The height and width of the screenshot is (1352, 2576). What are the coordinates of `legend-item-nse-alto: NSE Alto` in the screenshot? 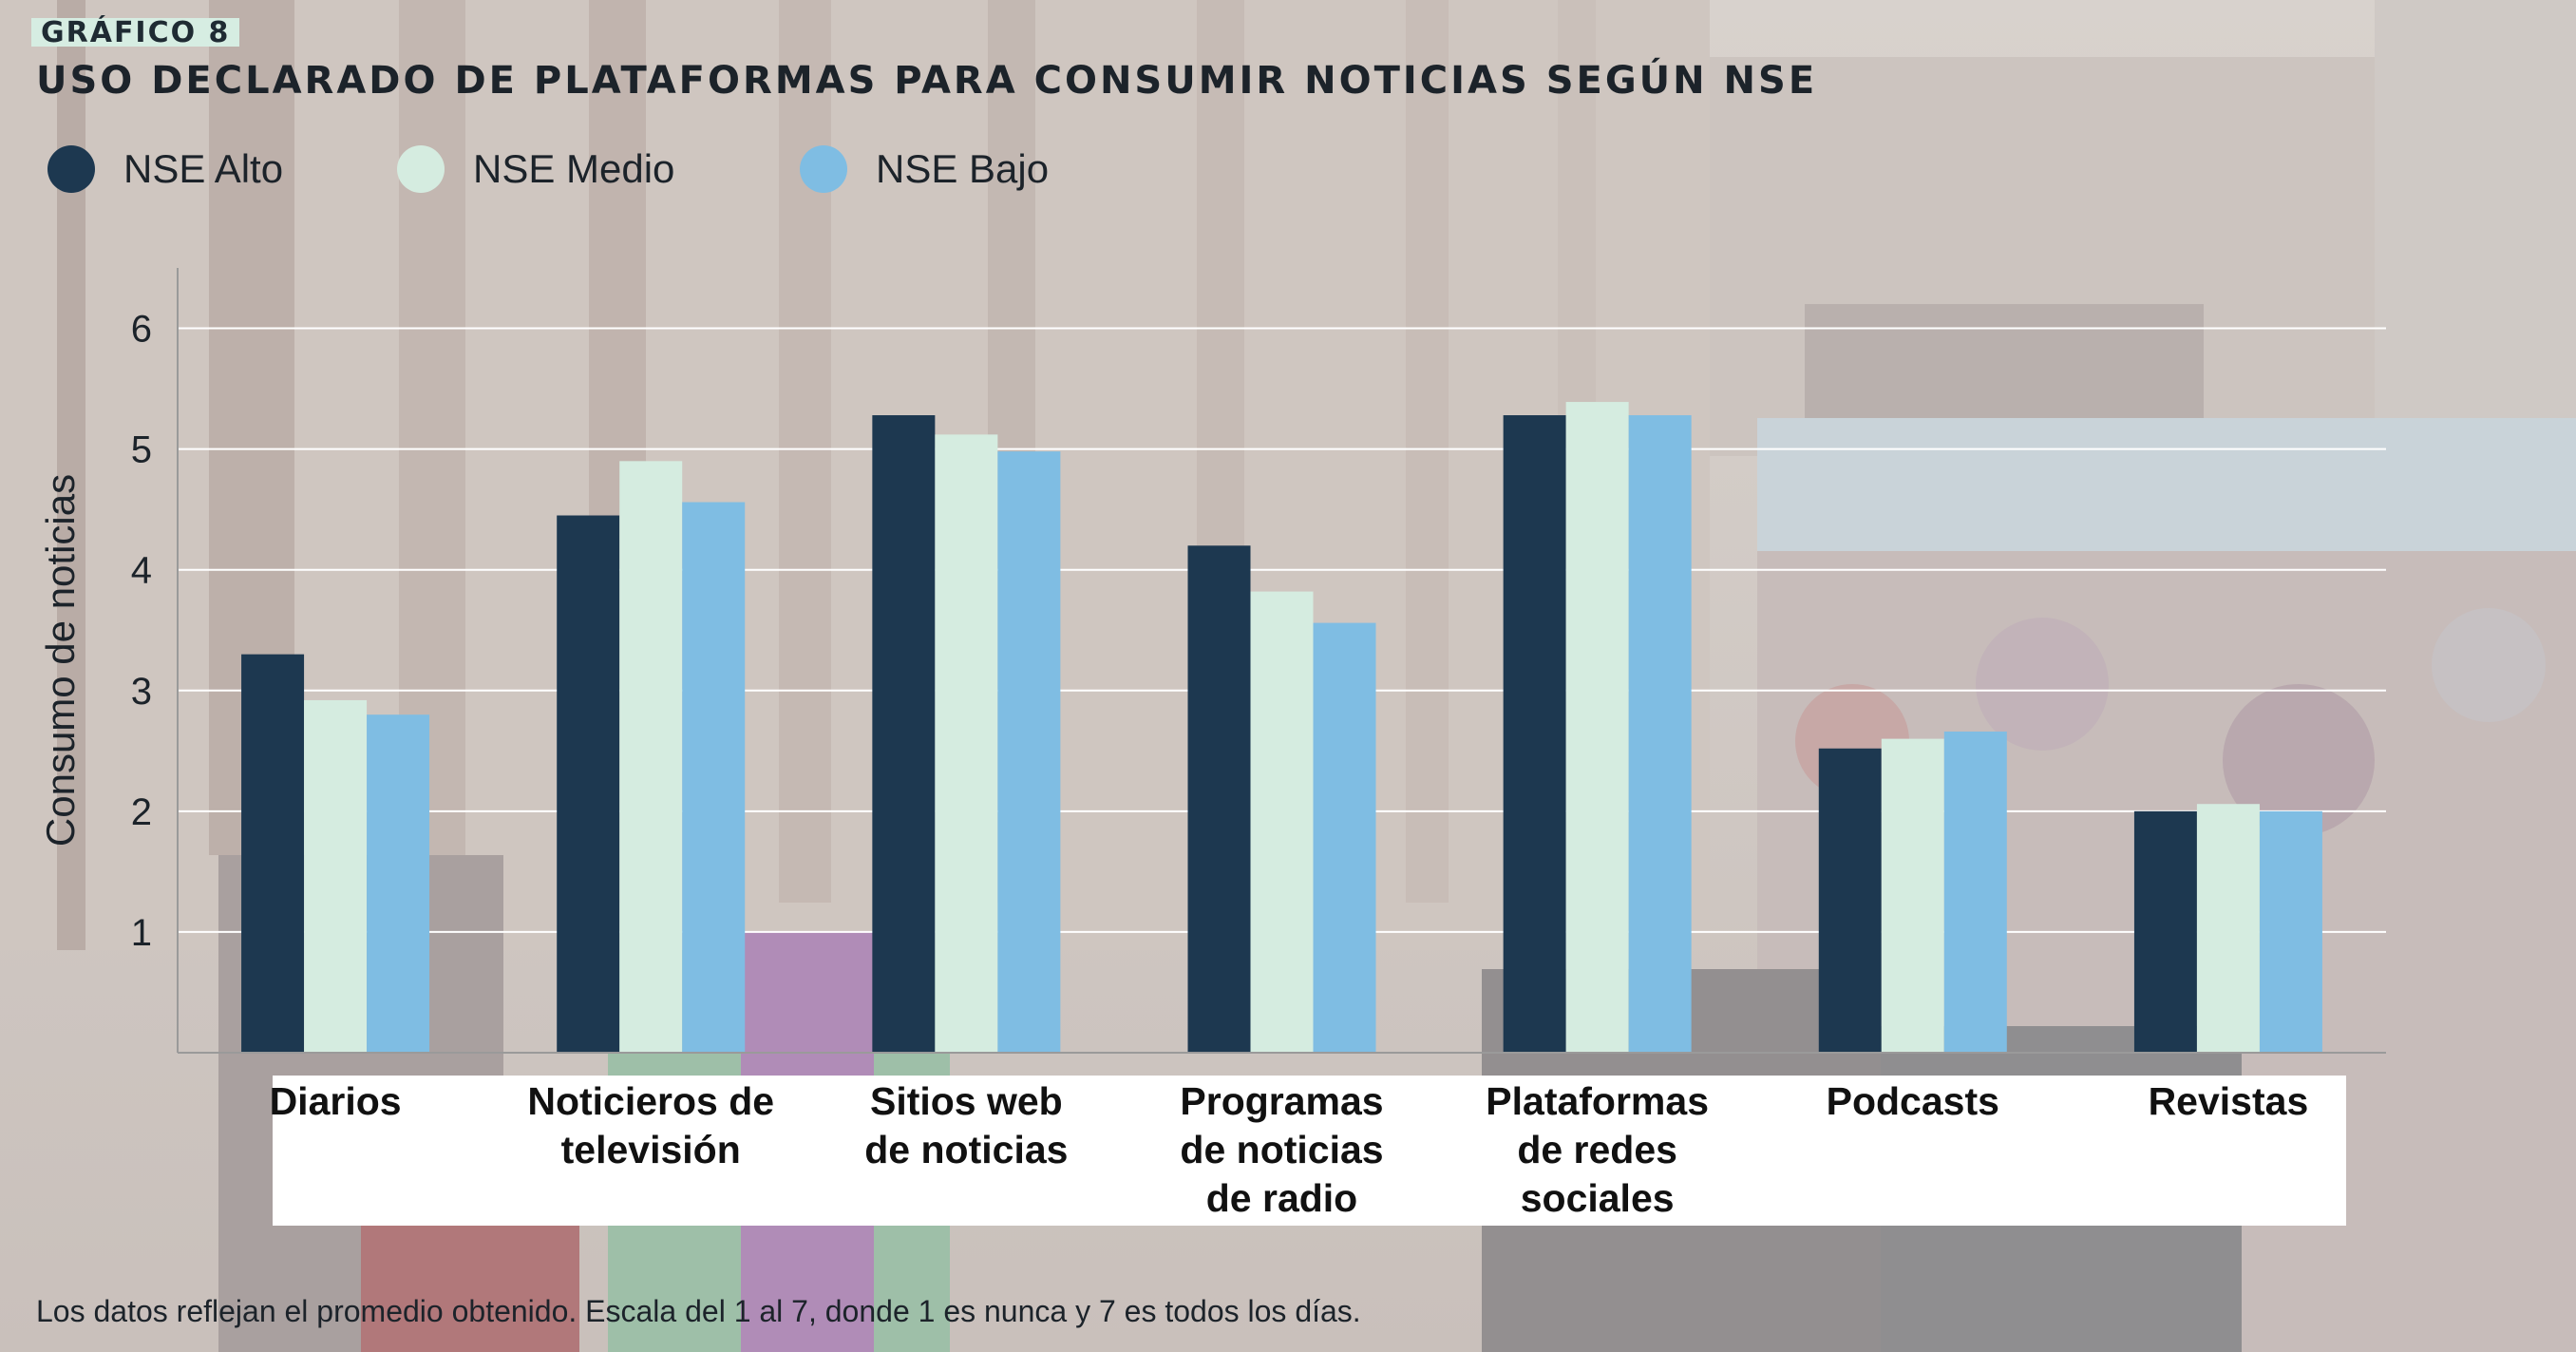 It's located at (165, 169).